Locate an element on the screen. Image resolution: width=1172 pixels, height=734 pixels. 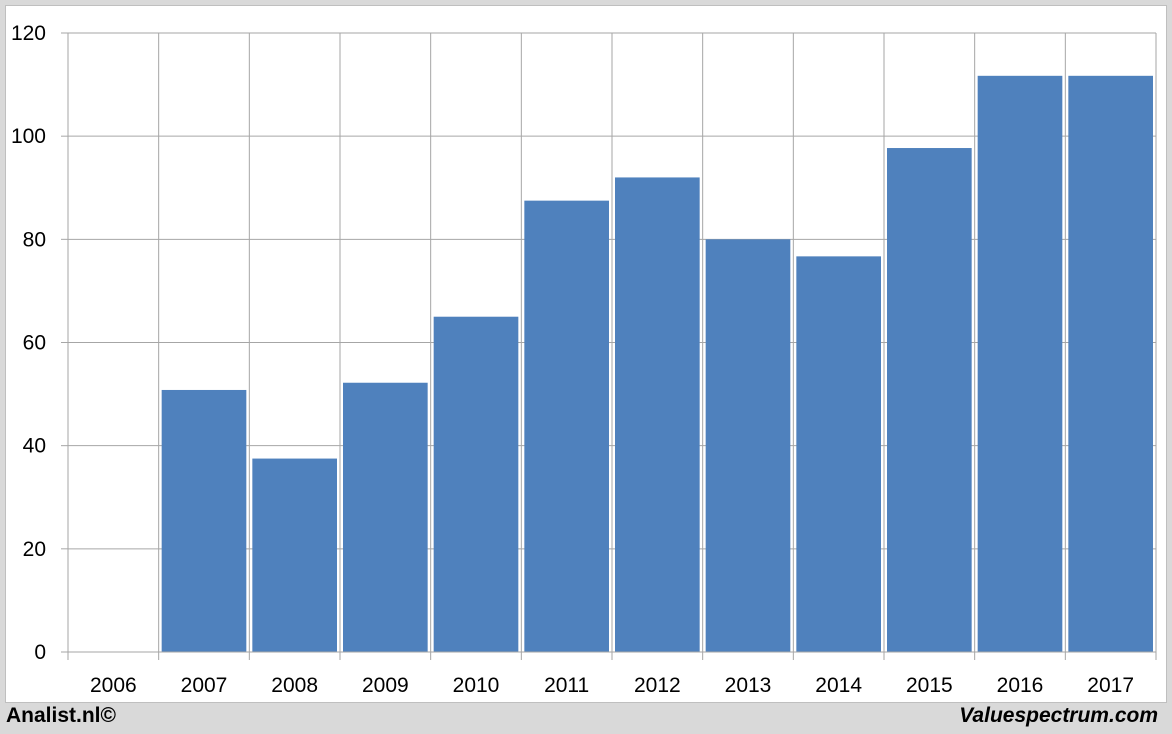
bar-2015 is located at coordinates (929, 400).